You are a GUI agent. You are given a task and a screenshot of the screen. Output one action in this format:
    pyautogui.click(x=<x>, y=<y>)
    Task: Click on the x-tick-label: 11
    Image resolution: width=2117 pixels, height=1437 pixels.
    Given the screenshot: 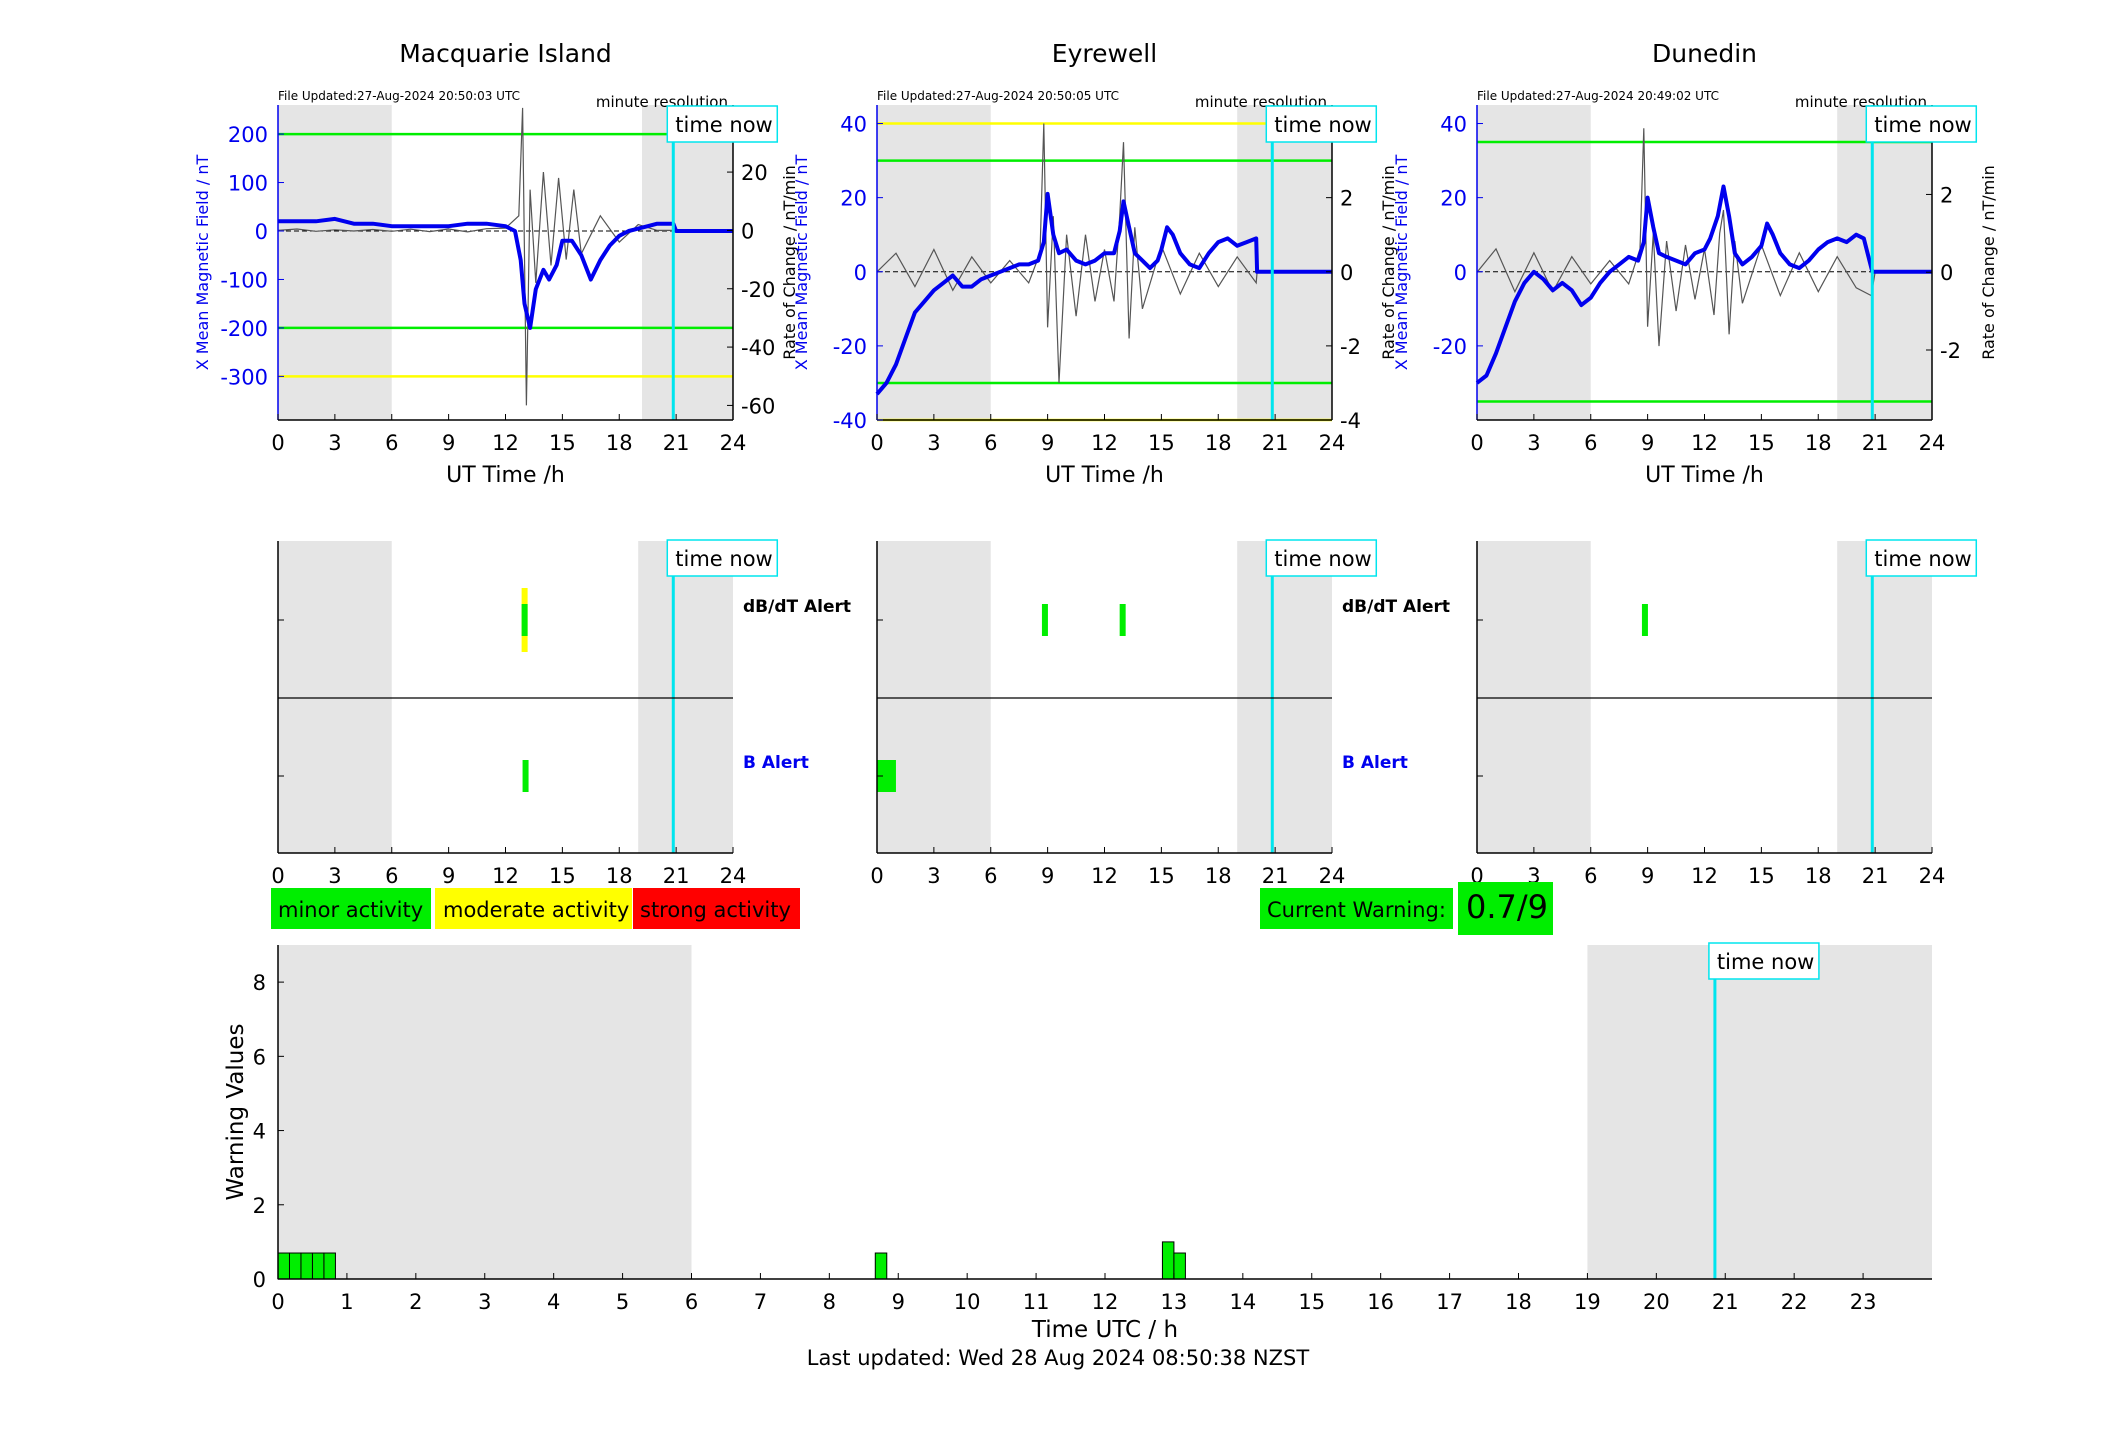 What is the action you would take?
    pyautogui.click(x=1036, y=1302)
    